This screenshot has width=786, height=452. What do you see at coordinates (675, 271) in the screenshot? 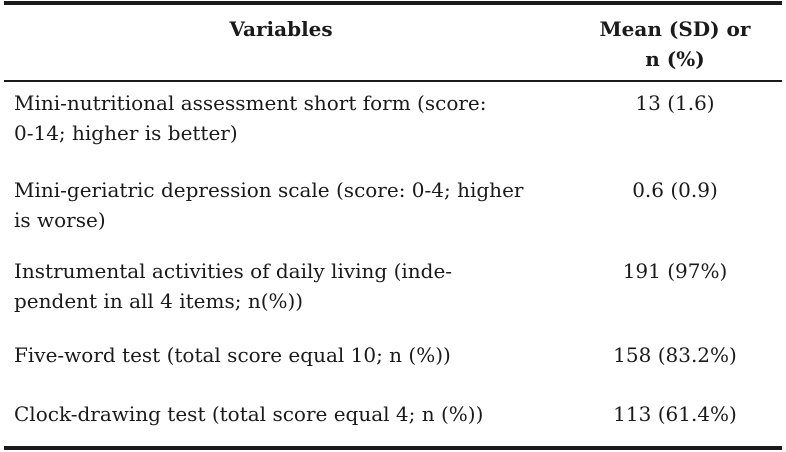
I see `row-value: 191 (97%)` at bounding box center [675, 271].